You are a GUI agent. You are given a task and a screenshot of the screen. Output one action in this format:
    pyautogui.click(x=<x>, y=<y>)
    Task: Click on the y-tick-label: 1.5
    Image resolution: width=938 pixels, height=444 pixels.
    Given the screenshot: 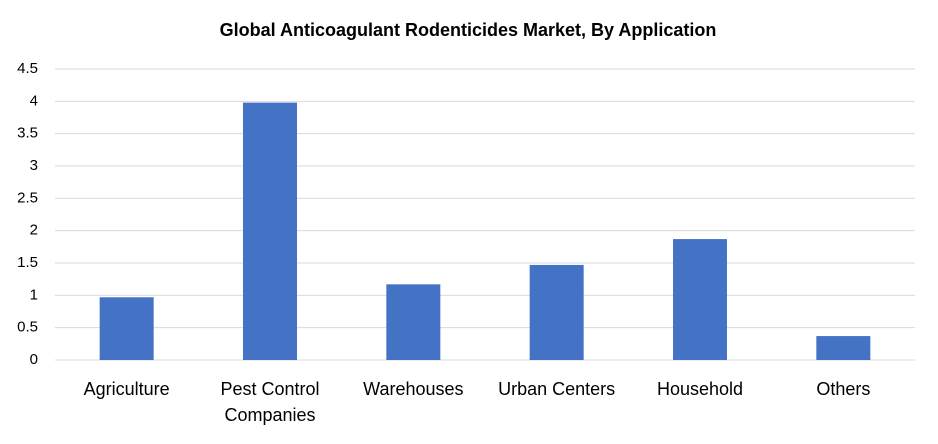 What is the action you would take?
    pyautogui.click(x=27, y=262)
    